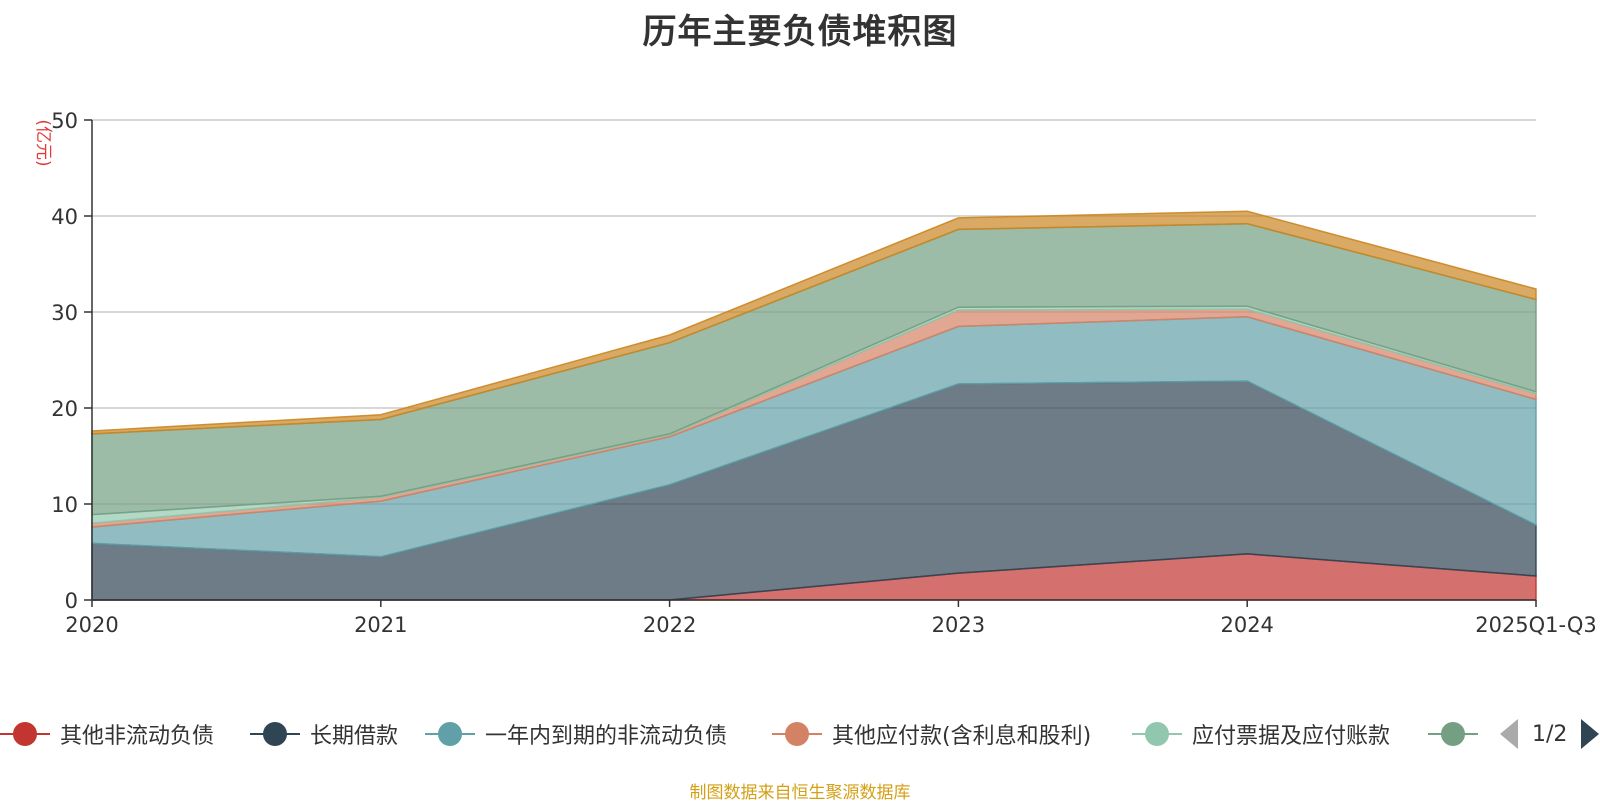 The width and height of the screenshot is (1600, 803). What do you see at coordinates (958, 625) in the screenshot?
I see `x-tick-label: 2023` at bounding box center [958, 625].